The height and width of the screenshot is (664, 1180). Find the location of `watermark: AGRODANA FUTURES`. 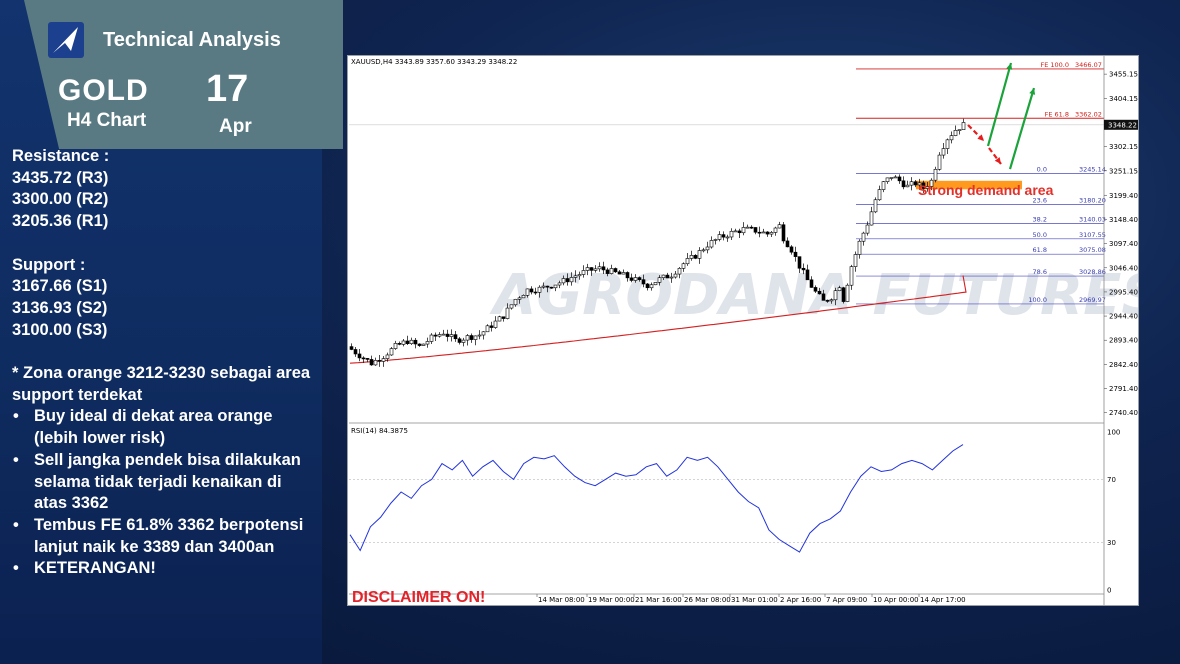

watermark: AGRODANA FUTURES is located at coordinates (813, 295).